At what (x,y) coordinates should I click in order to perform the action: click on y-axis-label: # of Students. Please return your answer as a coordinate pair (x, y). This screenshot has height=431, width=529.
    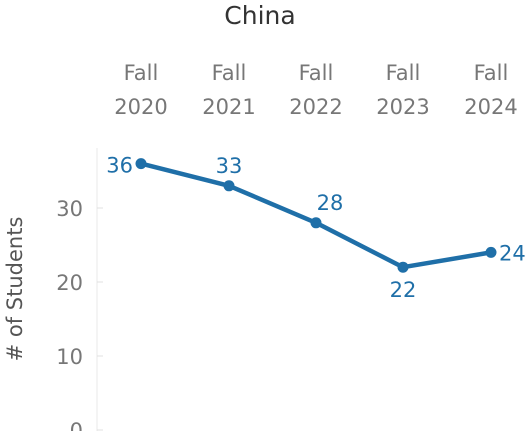
    Looking at the image, I should click on (15, 289).